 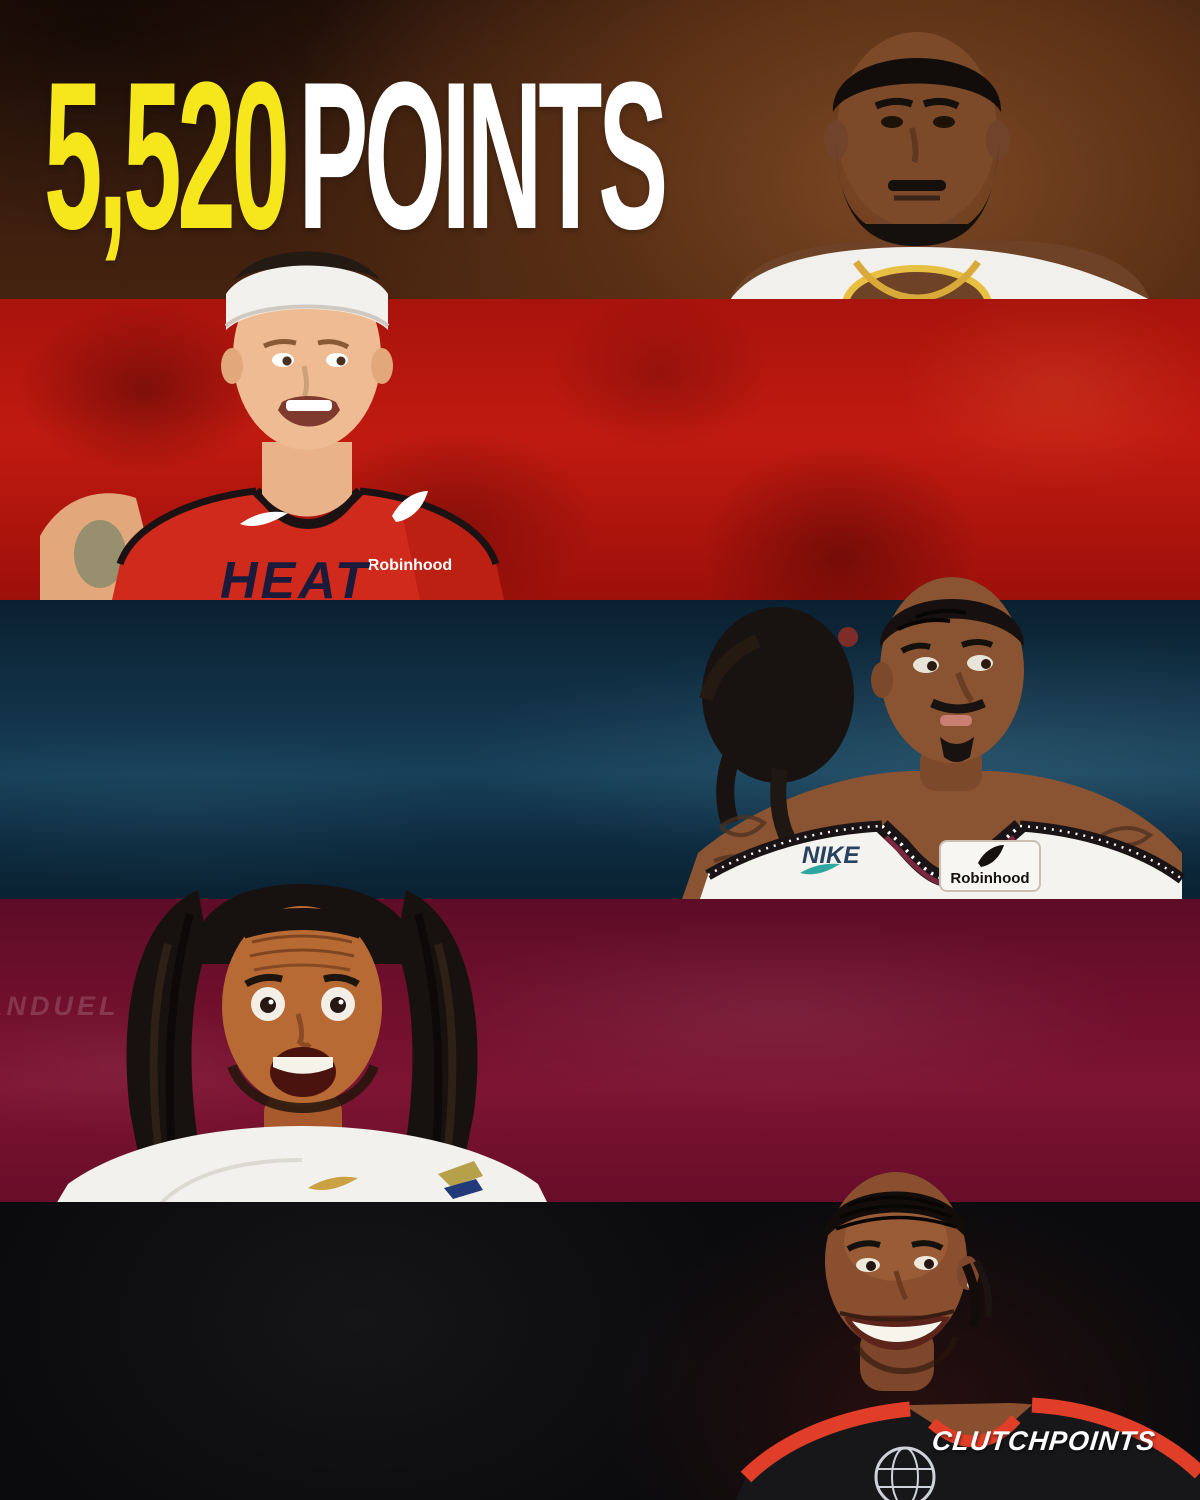 I want to click on clutchpoints-watermark: CLUTCHPOINTS, so click(x=1043, y=1441).